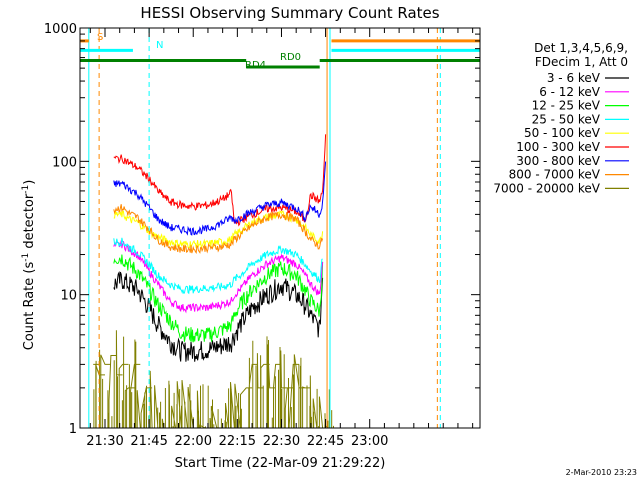 Image resolution: width=640 pixels, height=480 pixels. I want to click on y-axis-label: Count Rate (s-1 detector-1), so click(29, 265).